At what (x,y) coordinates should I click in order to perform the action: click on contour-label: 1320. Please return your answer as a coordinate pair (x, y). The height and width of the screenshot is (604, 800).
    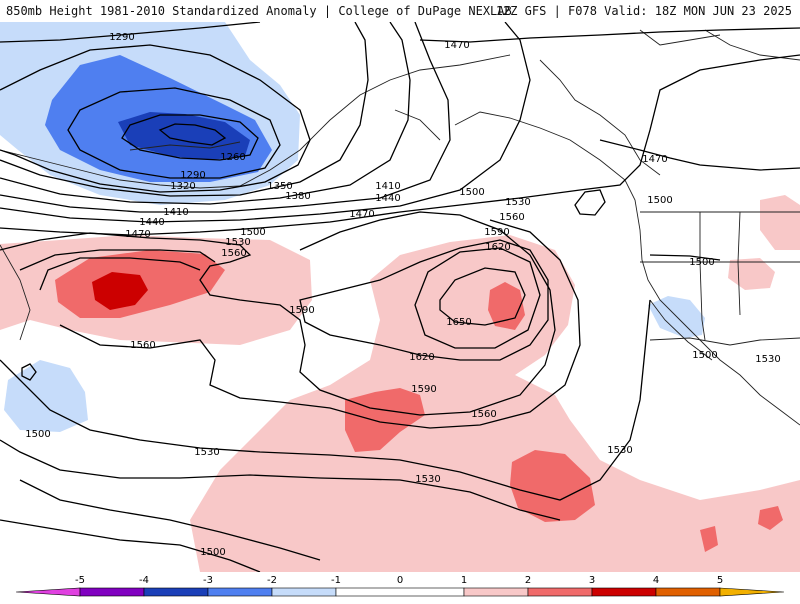
    Looking at the image, I should click on (182, 186).